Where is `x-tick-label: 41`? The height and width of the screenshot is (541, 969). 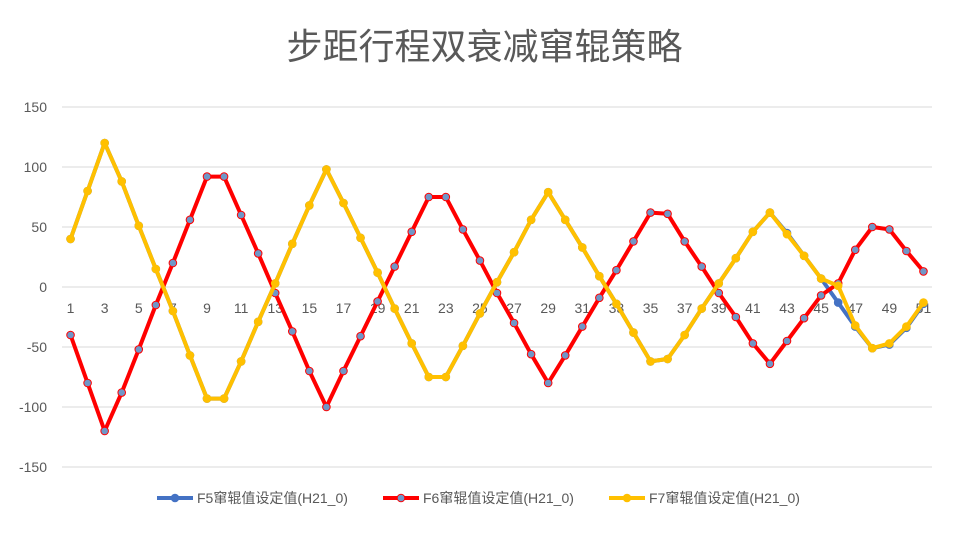 x-tick-label: 41 is located at coordinates (753, 308).